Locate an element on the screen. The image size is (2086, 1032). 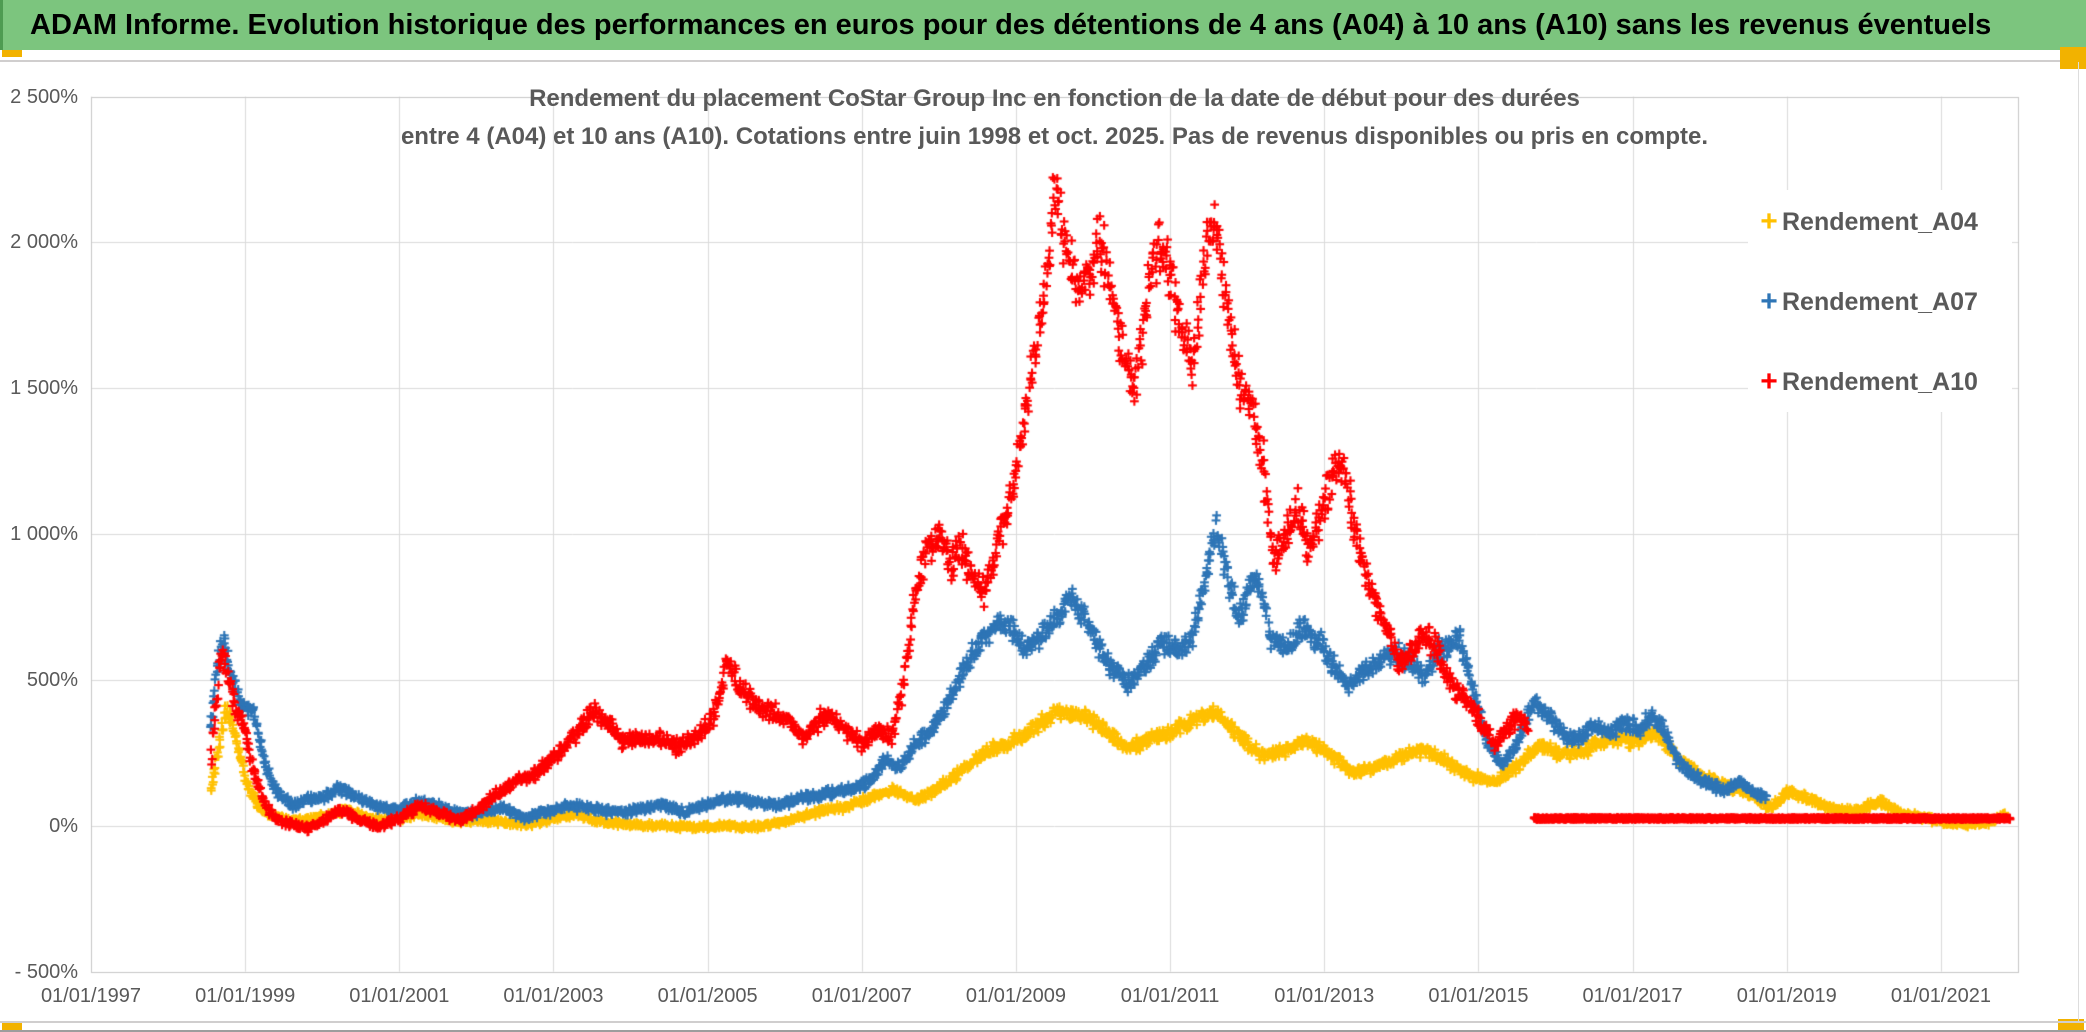
x-tick-label: 01/01/2011 is located at coordinates (1170, 996).